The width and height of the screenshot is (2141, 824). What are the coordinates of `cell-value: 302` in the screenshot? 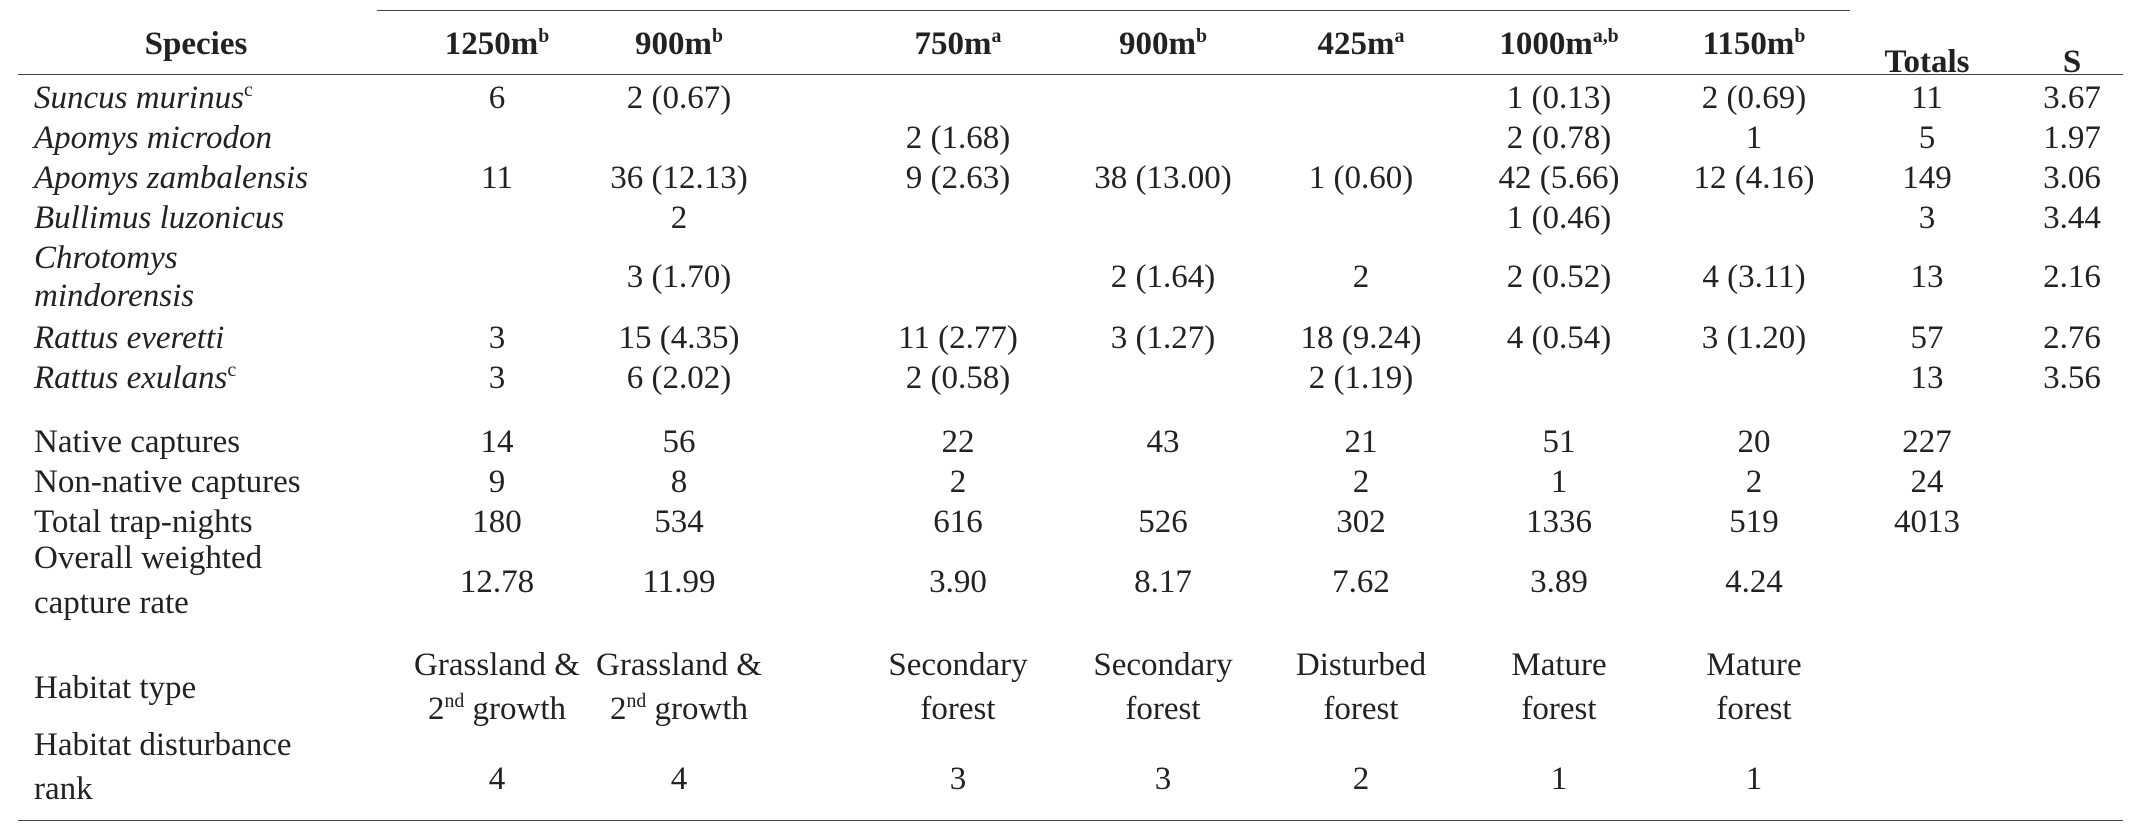 It's located at (1361, 522).